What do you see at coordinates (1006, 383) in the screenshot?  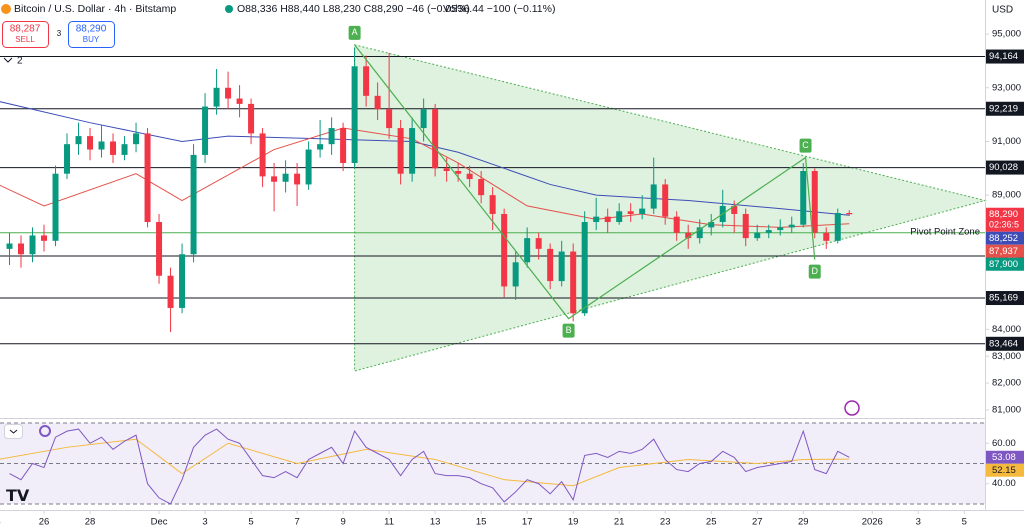 I see `y-tick-label: 82,000` at bounding box center [1006, 383].